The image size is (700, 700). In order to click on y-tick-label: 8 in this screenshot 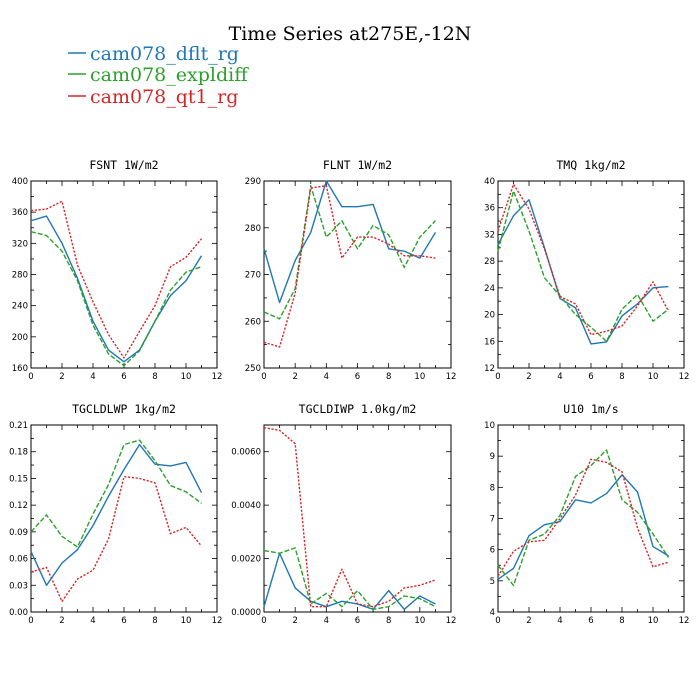, I will do `click(492, 488)`.